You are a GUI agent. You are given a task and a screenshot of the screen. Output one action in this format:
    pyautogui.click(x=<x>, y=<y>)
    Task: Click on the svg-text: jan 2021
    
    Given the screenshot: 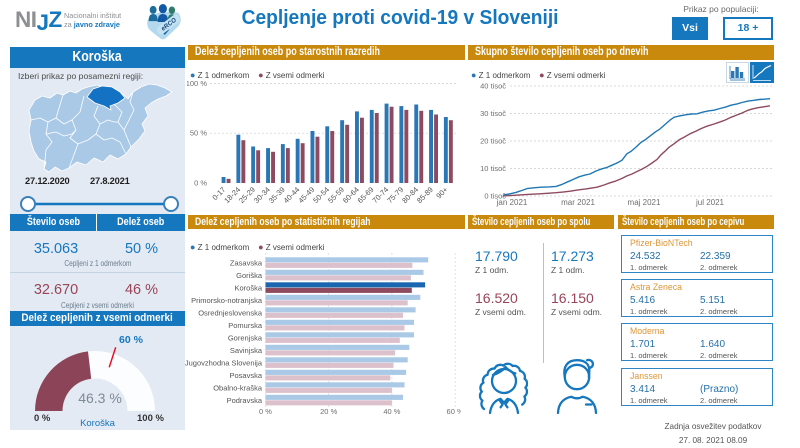 What is the action you would take?
    pyautogui.click(x=512, y=202)
    